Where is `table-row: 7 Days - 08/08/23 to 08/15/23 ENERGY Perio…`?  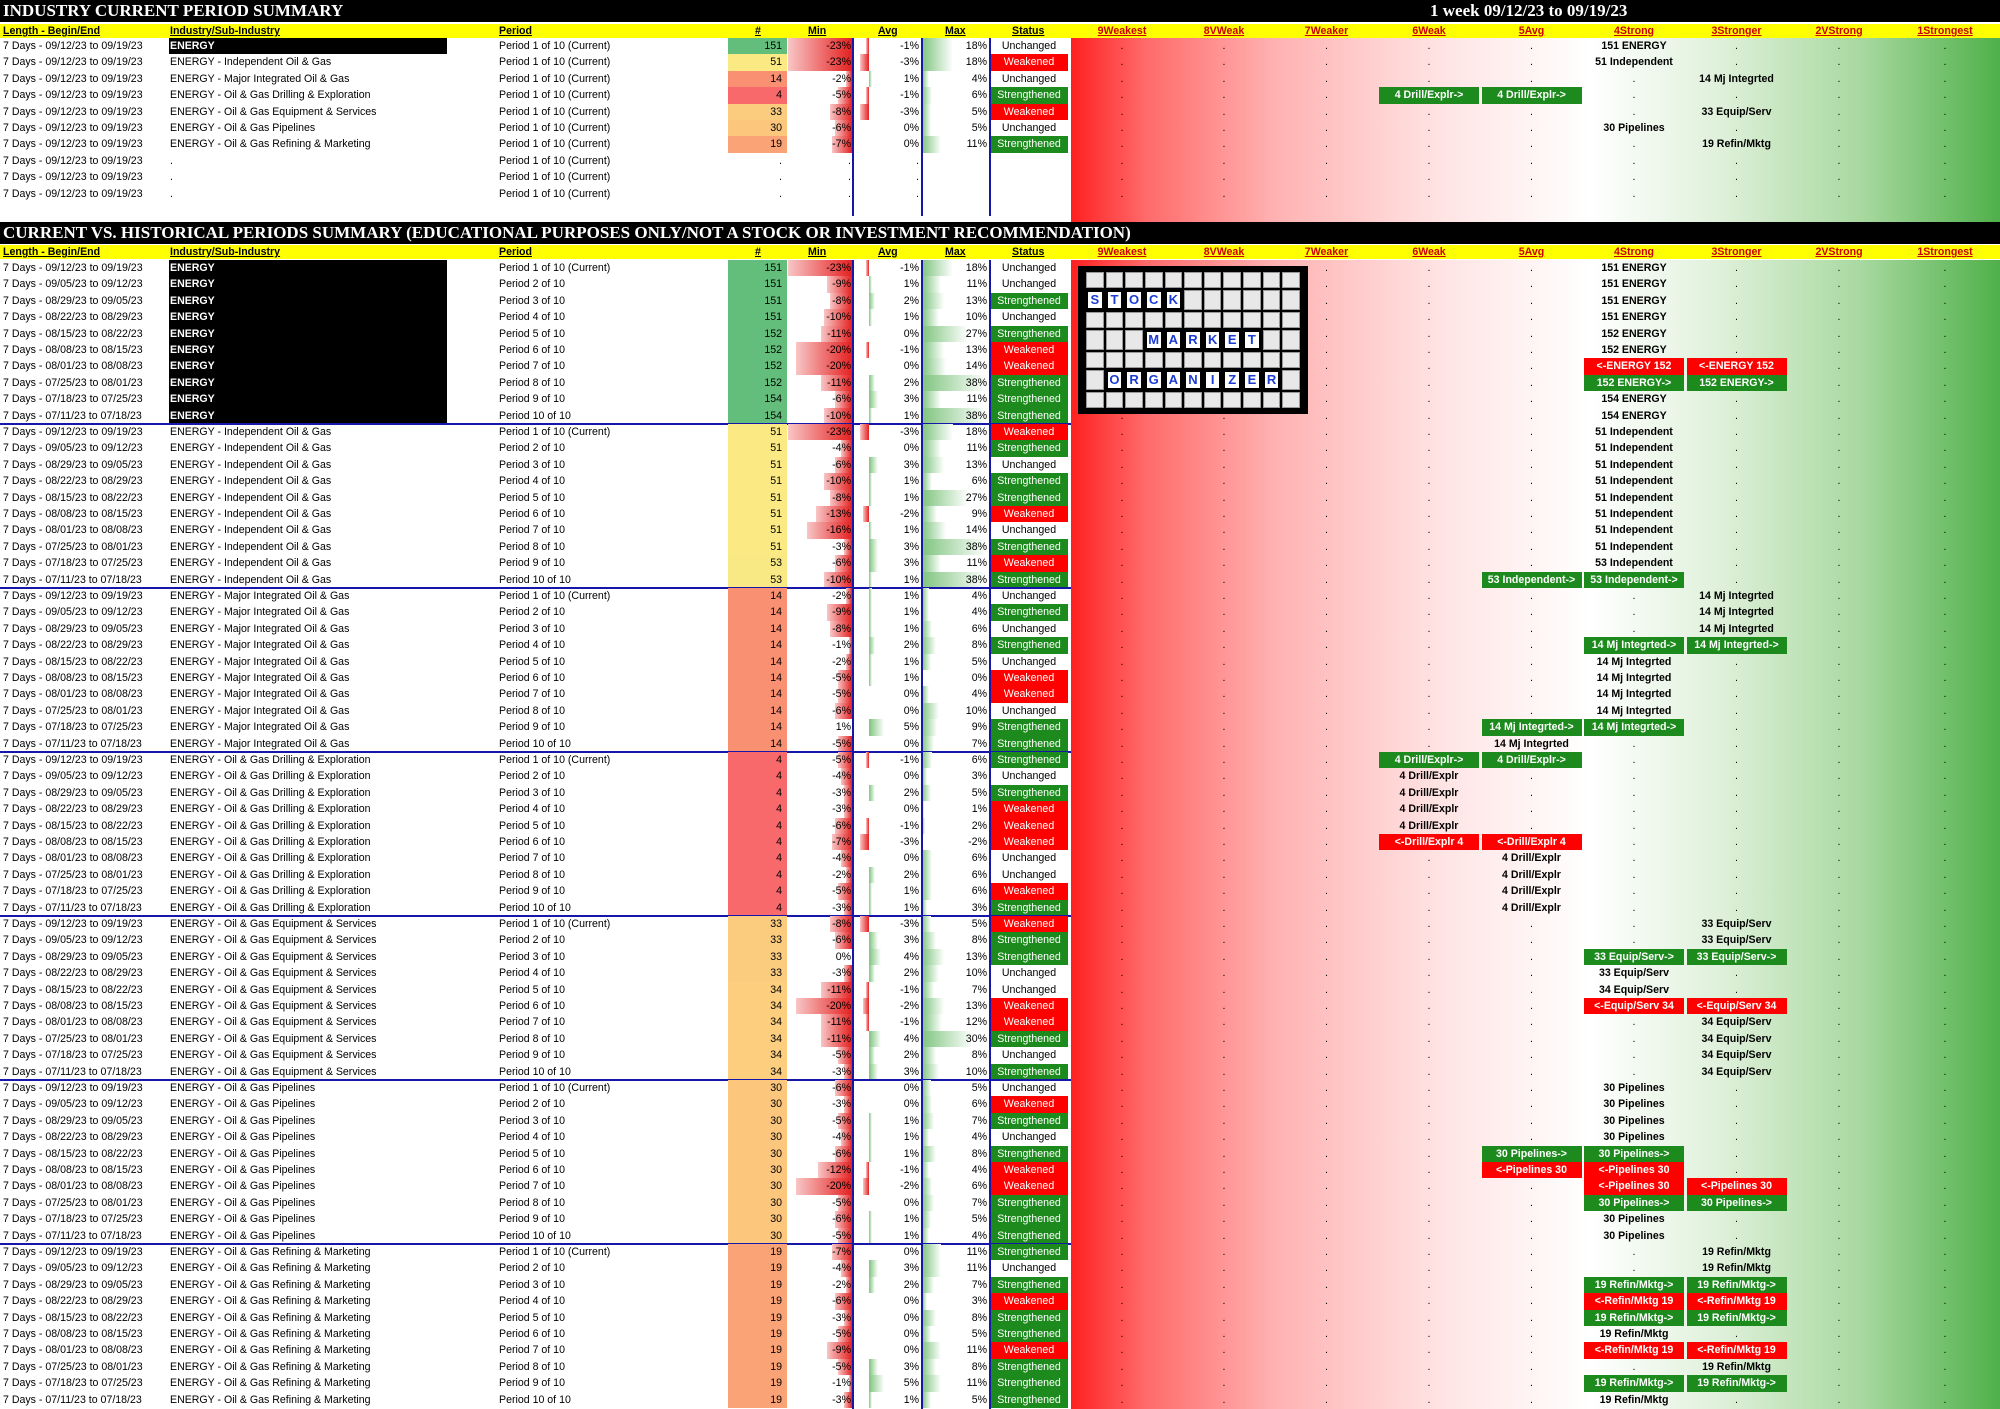
table-row: 7 Days - 08/08/23 to 08/15/23 ENERGY Perio… is located at coordinates (1000, 350).